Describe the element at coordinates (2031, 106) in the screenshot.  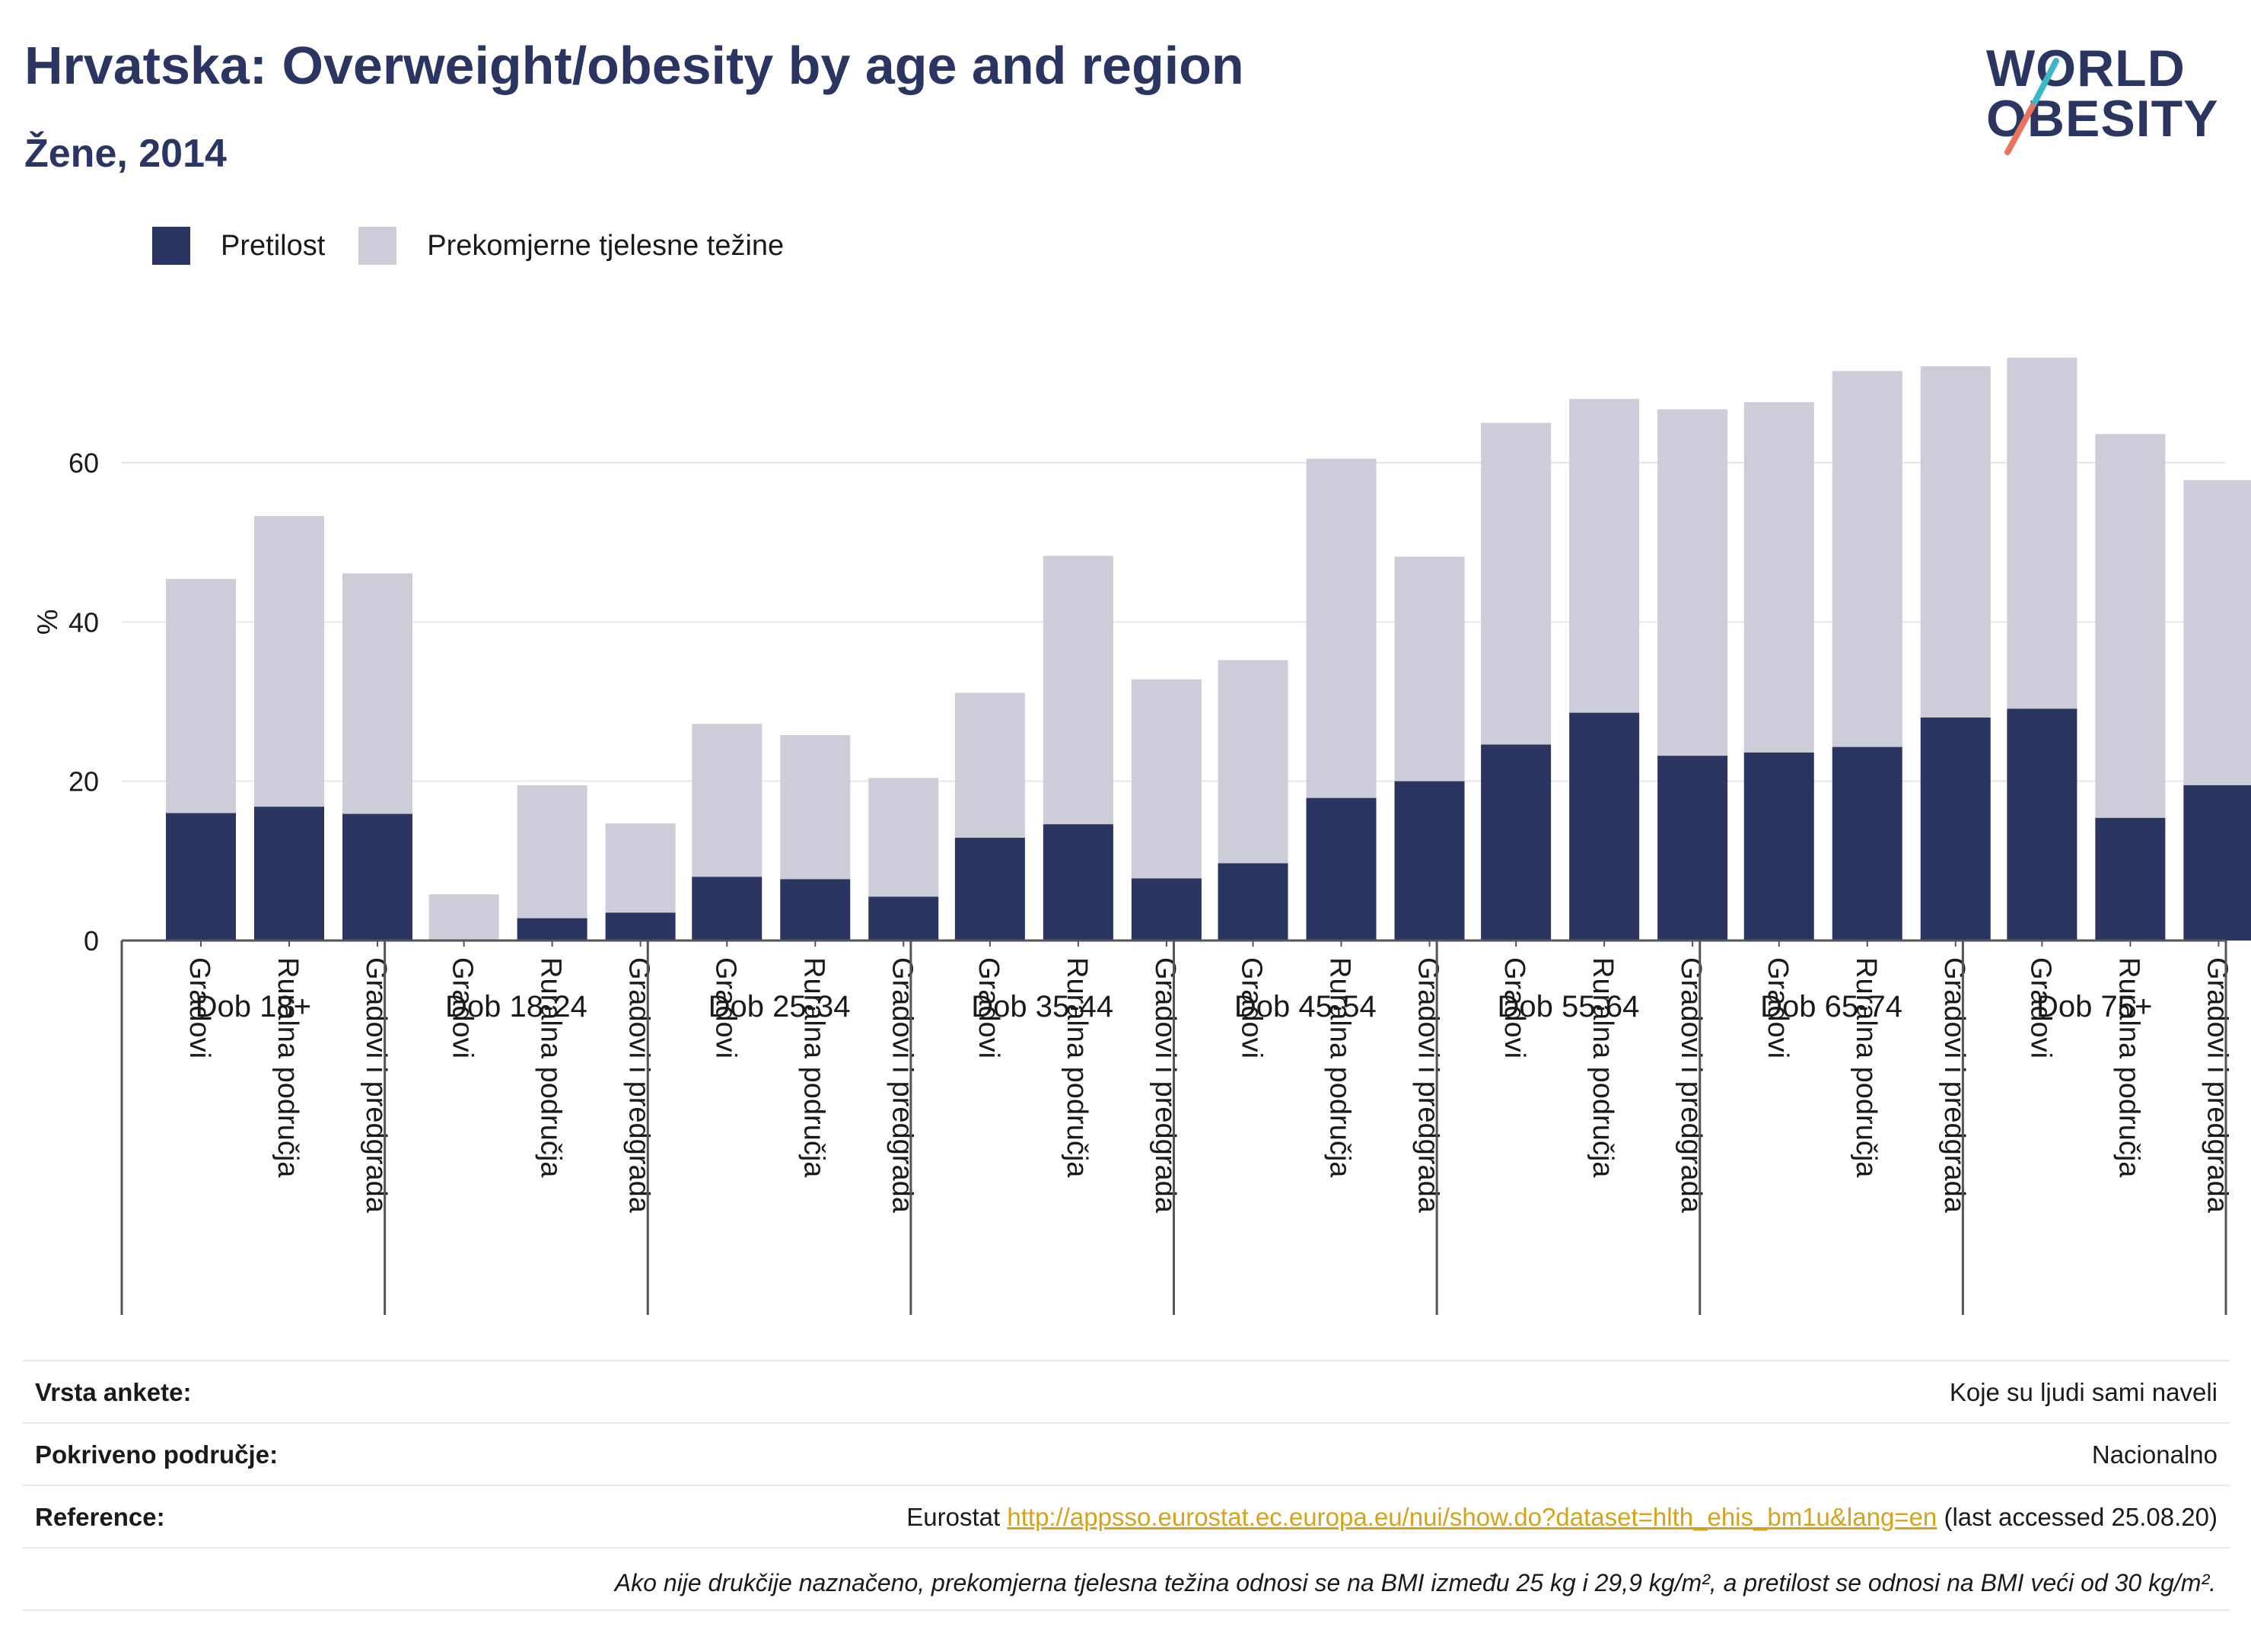
I see `logo-slash-icon` at that location.